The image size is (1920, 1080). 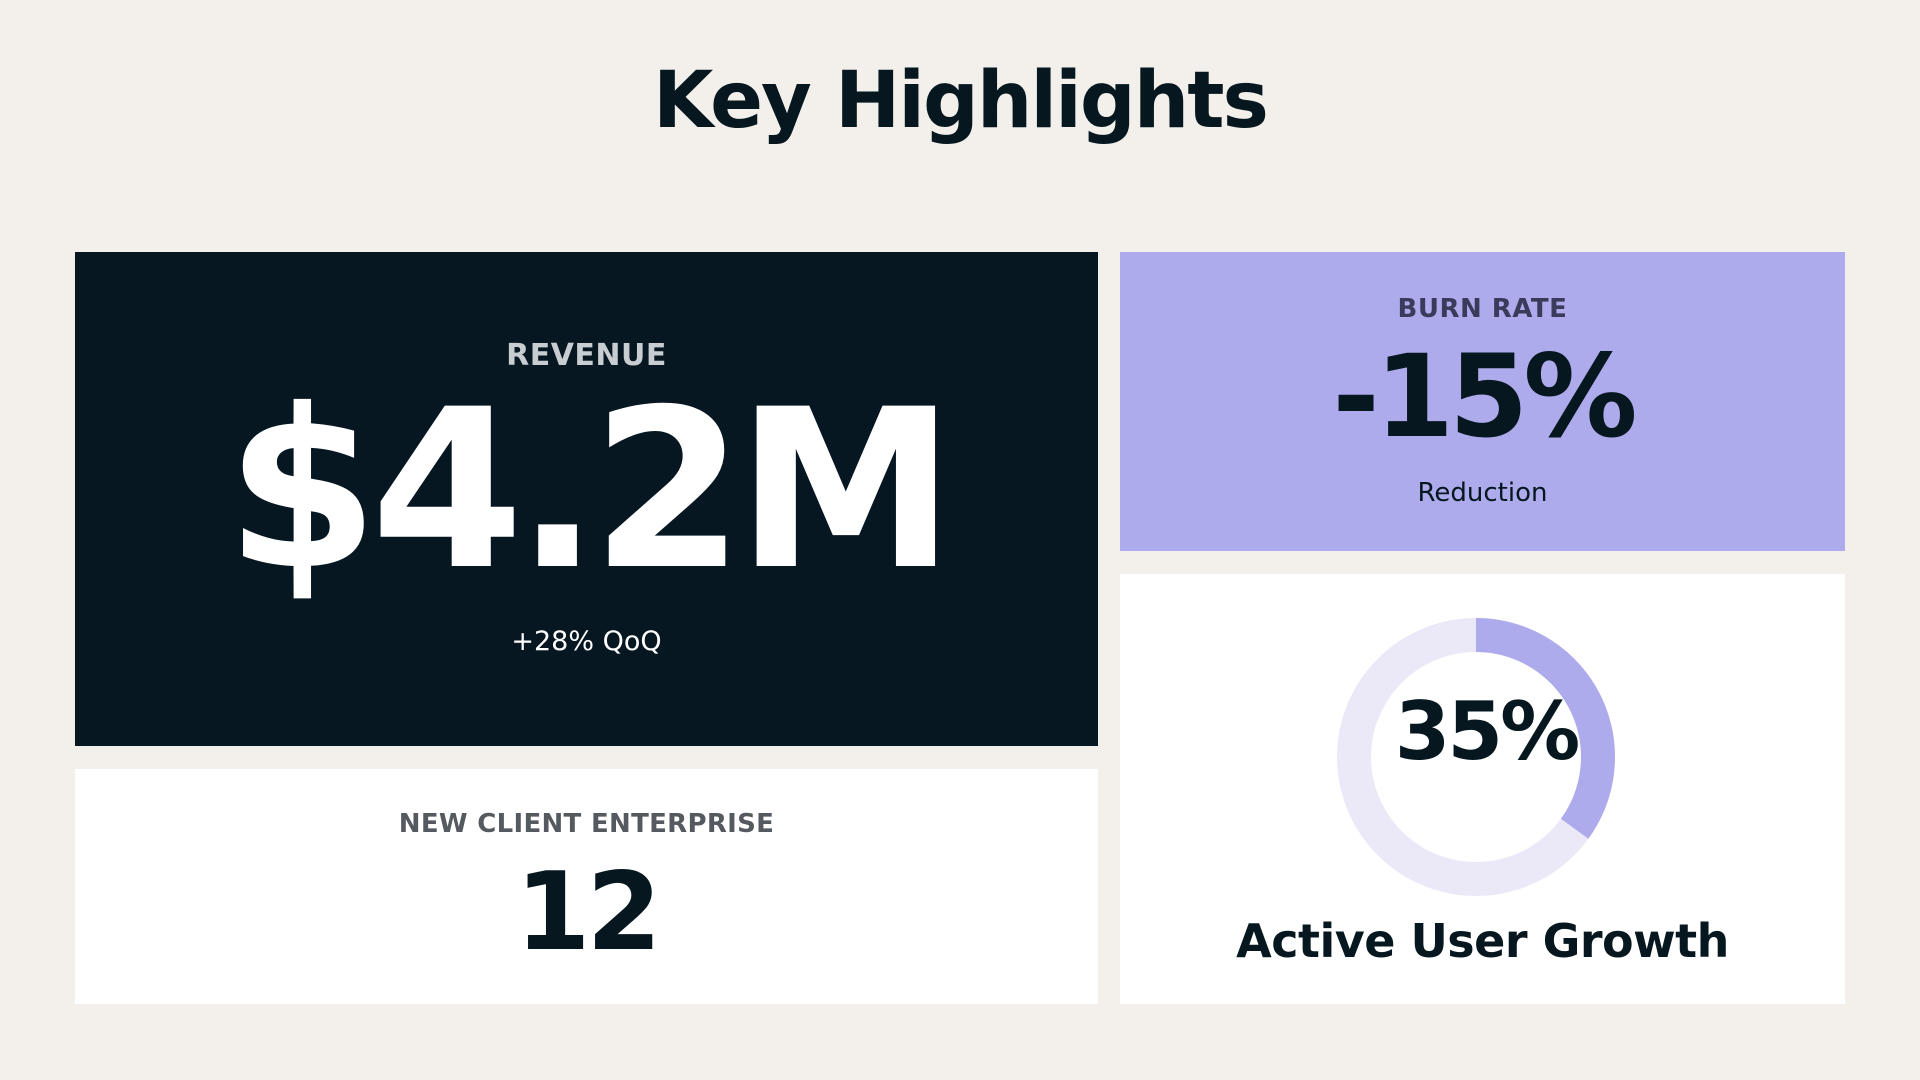 I want to click on growth-percent: 35%, so click(x=1487, y=731).